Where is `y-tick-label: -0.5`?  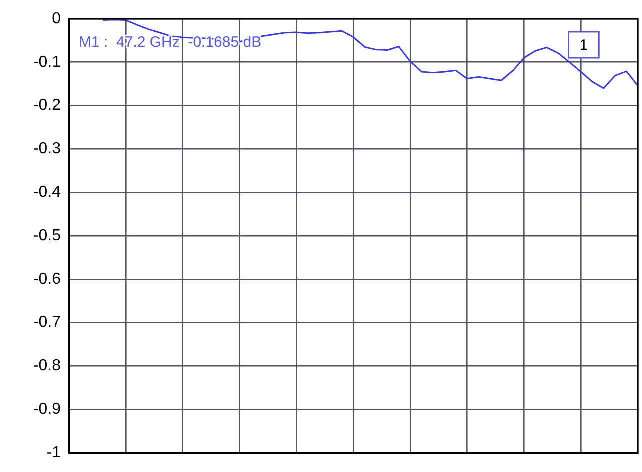
y-tick-label: -0.5 is located at coordinates (47, 235).